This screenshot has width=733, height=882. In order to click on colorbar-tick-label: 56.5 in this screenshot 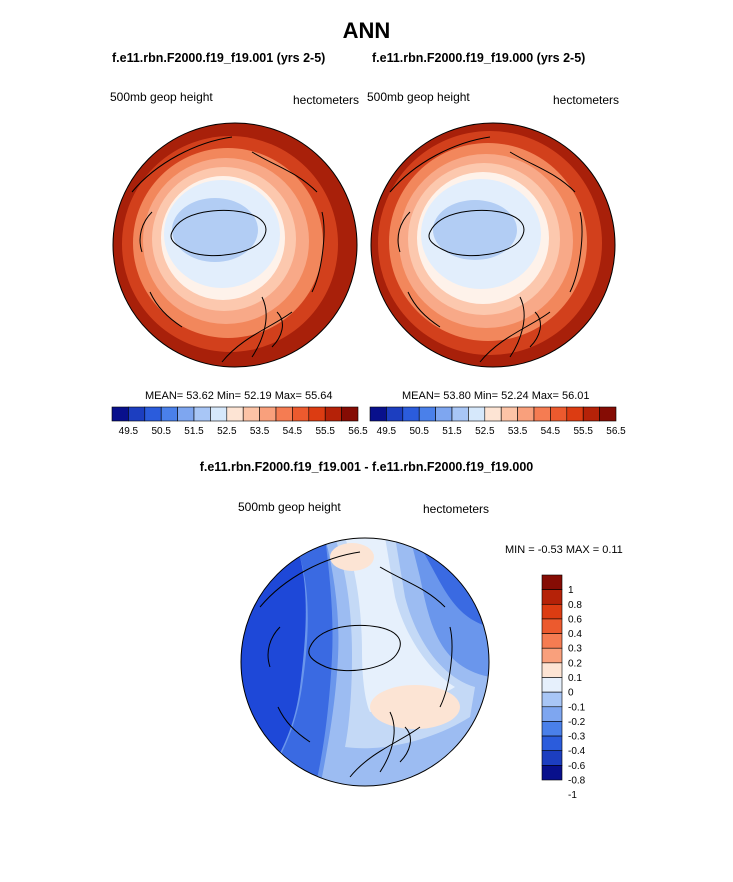, I will do `click(358, 431)`.